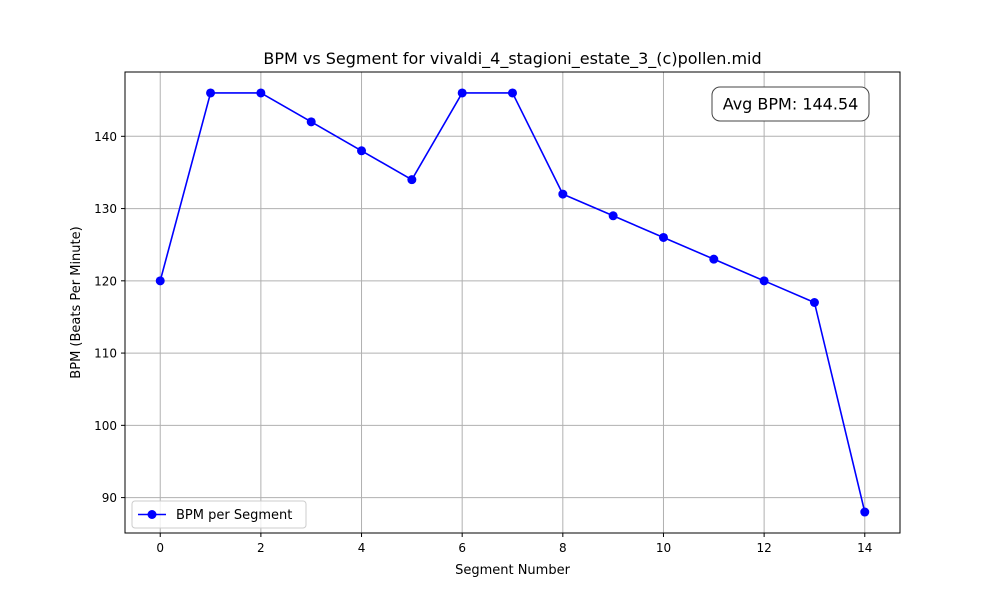 The image size is (1000, 600). I want to click on y-tick-label: 120, so click(105, 281).